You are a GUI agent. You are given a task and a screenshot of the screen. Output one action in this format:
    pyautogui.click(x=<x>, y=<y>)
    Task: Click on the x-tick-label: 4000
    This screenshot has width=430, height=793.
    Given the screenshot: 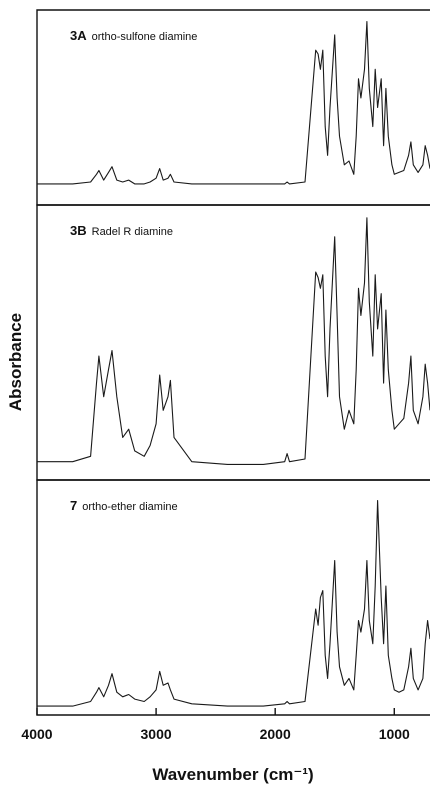 What is the action you would take?
    pyautogui.click(x=36, y=734)
    